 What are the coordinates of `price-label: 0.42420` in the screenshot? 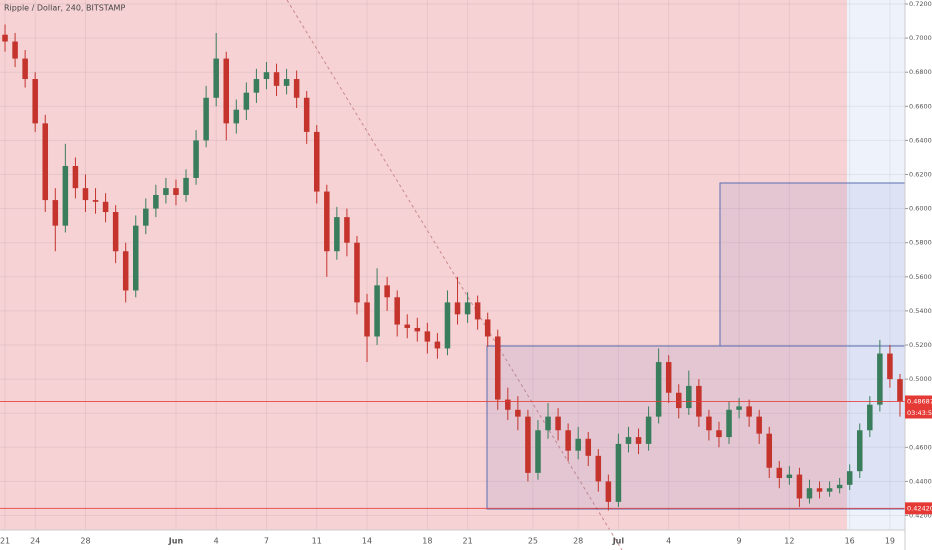 It's located at (919, 508).